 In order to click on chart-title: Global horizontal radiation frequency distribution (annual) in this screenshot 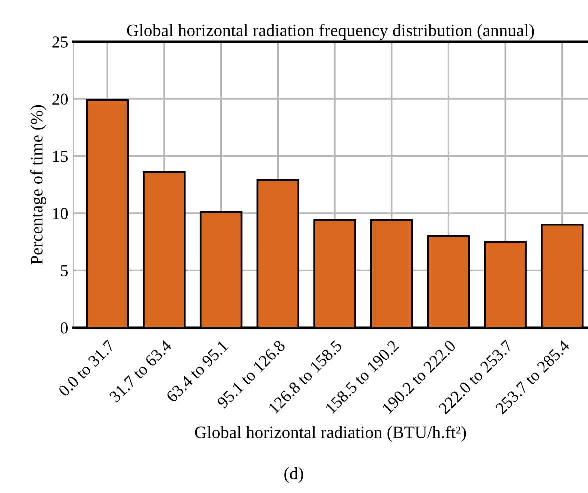, I will do `click(330, 32)`.